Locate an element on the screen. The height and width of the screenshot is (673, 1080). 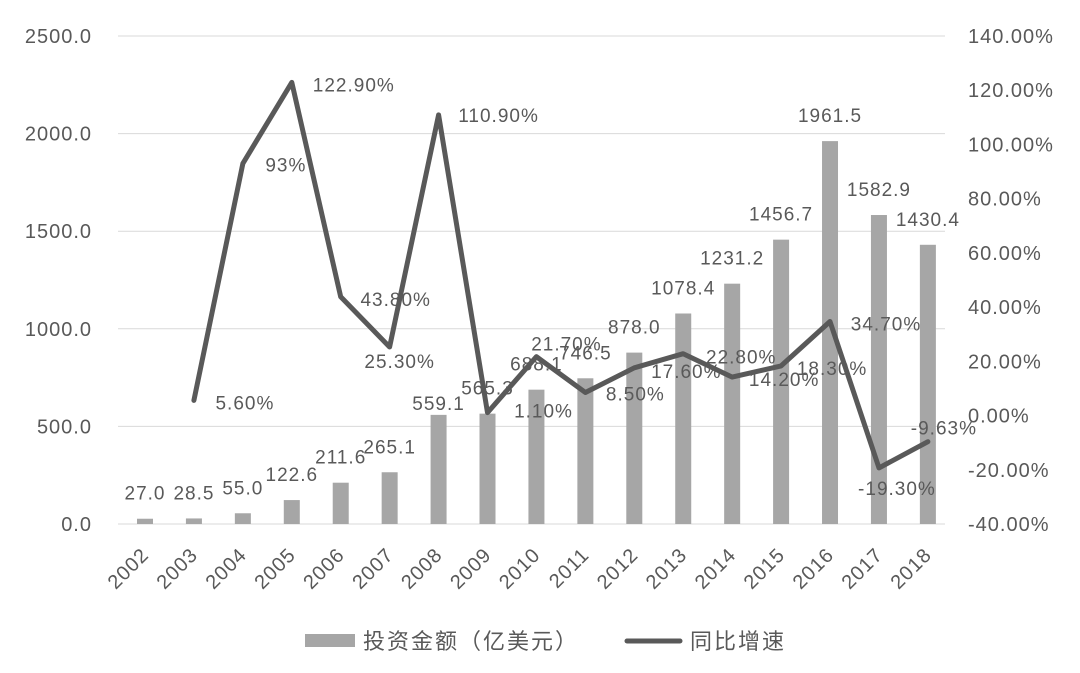
bar-data-label: 1582.9 is located at coordinates (879, 190).